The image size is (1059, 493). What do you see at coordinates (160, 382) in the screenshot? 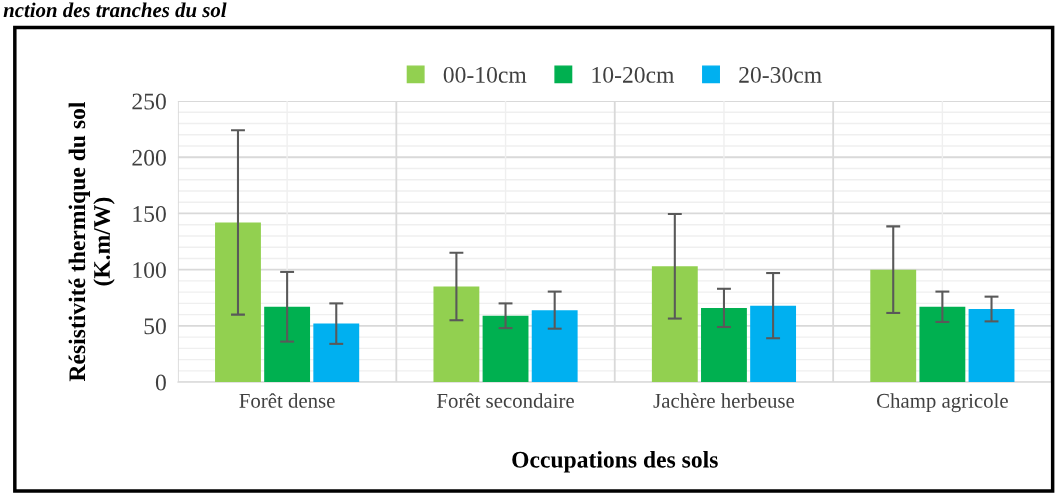
I see `y-tick-label: 0` at bounding box center [160, 382].